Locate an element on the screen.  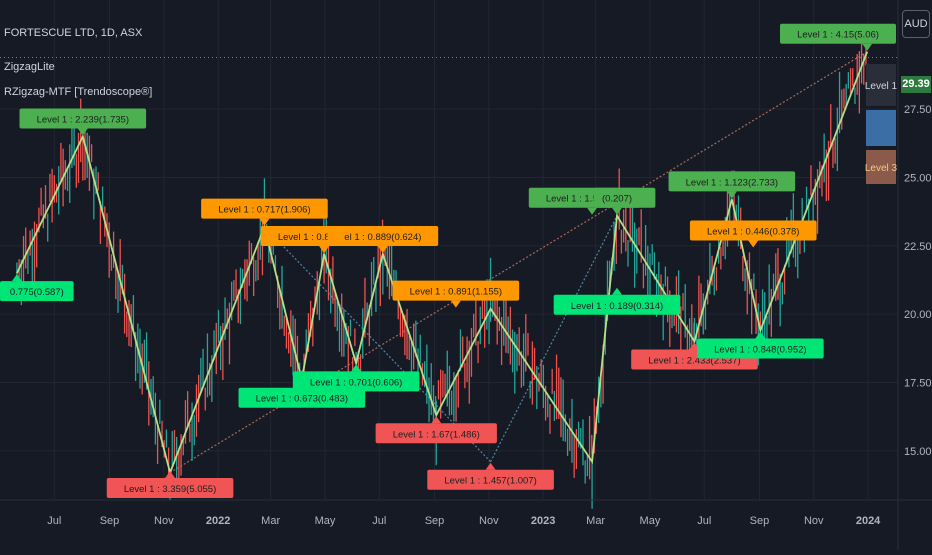
x-tick-label: 2023 is located at coordinates (543, 521).